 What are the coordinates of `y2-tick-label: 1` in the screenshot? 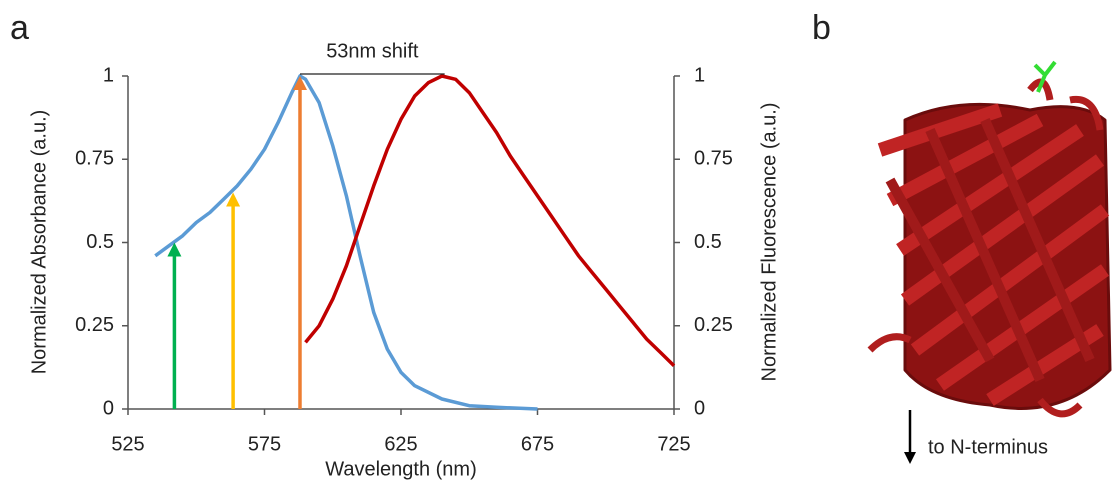 It's located at (699, 75).